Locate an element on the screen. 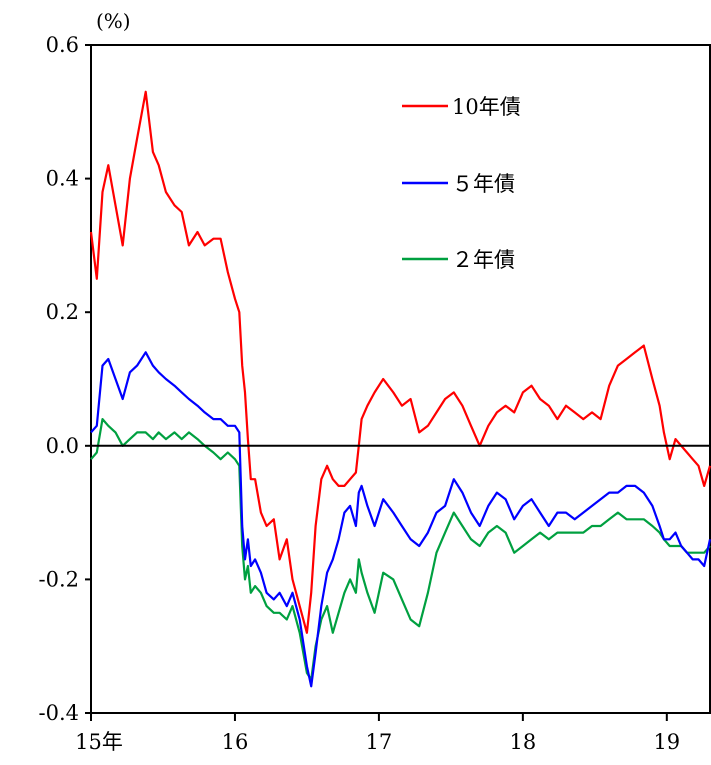 The height and width of the screenshot is (765, 711). y-tick-label: 0.6 is located at coordinates (62, 45).